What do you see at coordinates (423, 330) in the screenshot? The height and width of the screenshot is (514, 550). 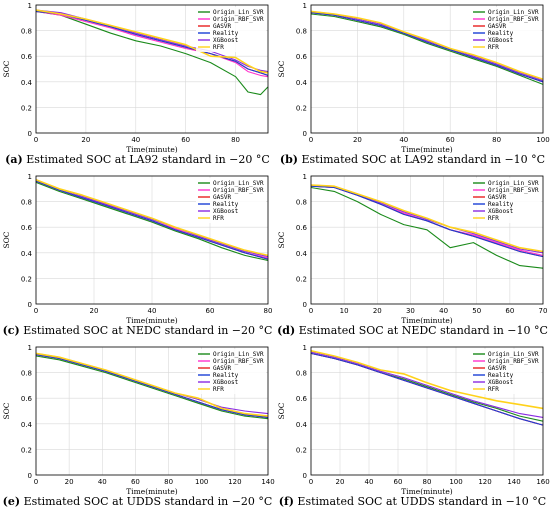 I see `caption-d-text: Estimated SOC at NEDC standard in −10 °C` at bounding box center [423, 330].